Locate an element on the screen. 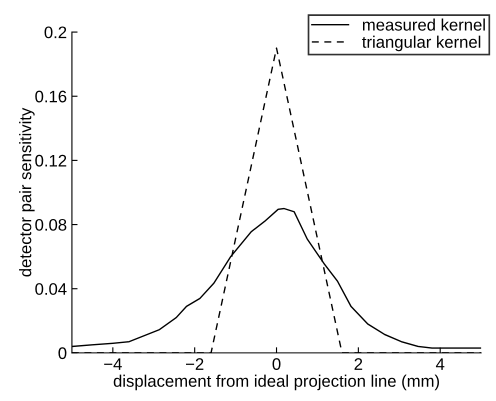 This screenshot has width=496, height=401. x-tick-label: 4 is located at coordinates (440, 364).